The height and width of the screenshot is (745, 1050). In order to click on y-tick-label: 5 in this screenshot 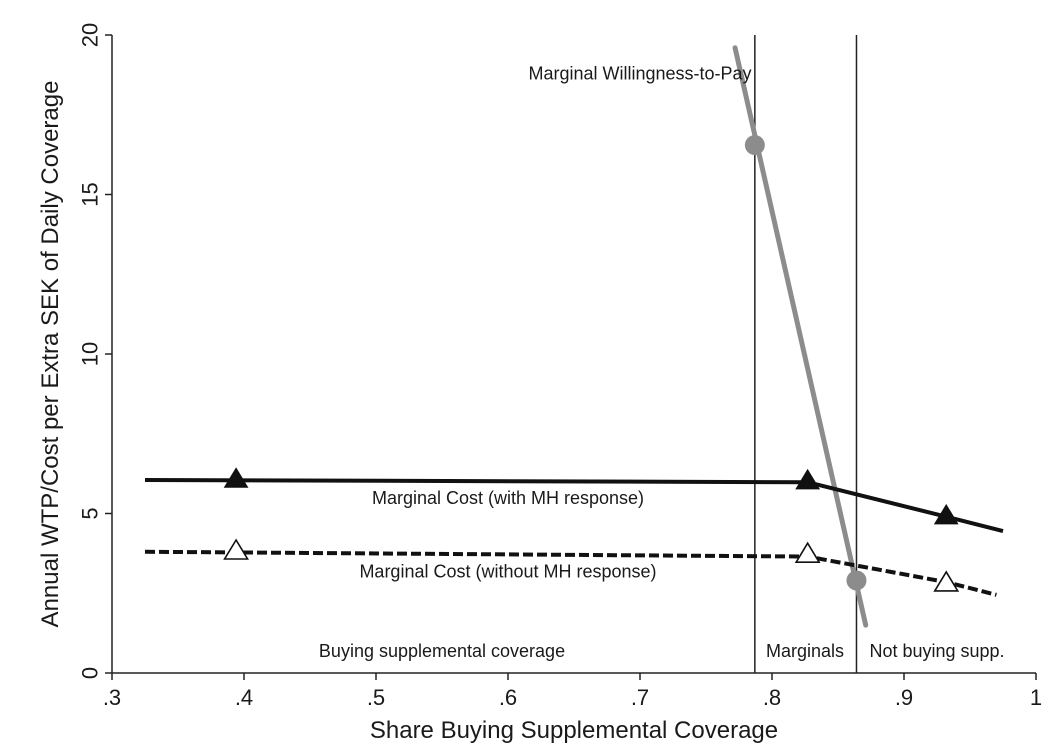, I will do `click(90, 513)`.